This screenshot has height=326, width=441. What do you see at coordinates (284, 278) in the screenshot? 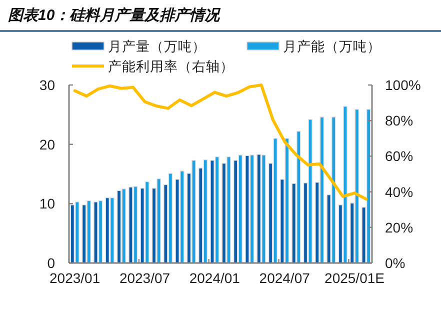
I see `x-tick-label: 2024/07` at bounding box center [284, 278].